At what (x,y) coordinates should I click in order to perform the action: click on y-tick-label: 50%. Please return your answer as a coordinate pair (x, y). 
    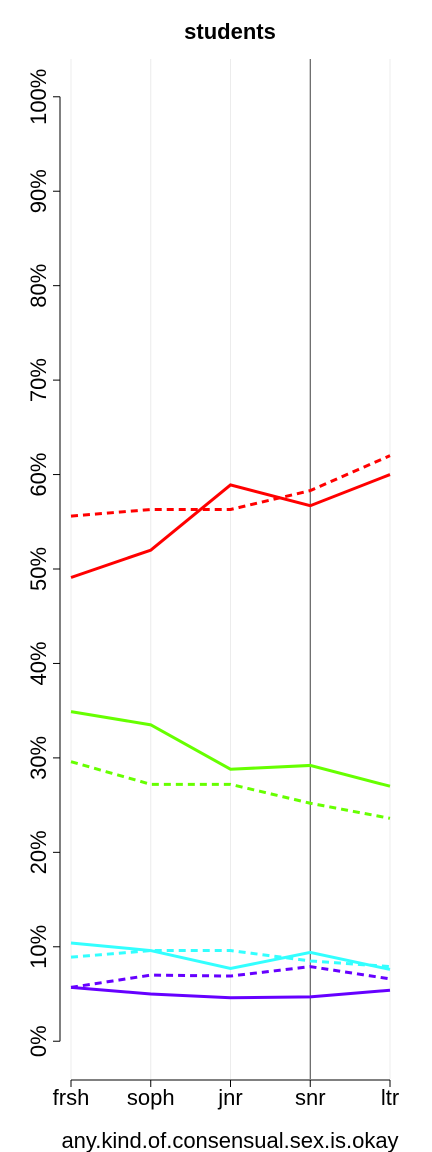
    Looking at the image, I should click on (38, 569).